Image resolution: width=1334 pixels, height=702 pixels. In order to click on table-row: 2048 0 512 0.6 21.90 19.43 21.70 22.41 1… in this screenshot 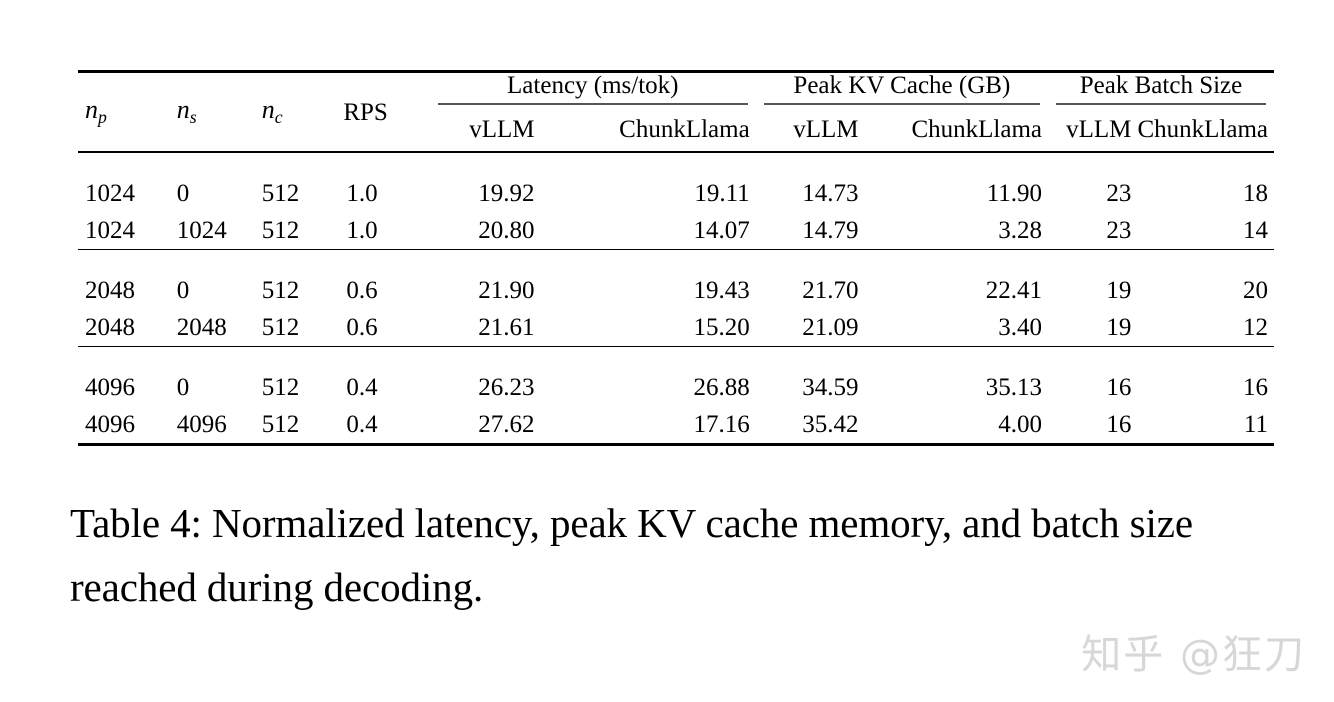, I will do `click(676, 290)`.